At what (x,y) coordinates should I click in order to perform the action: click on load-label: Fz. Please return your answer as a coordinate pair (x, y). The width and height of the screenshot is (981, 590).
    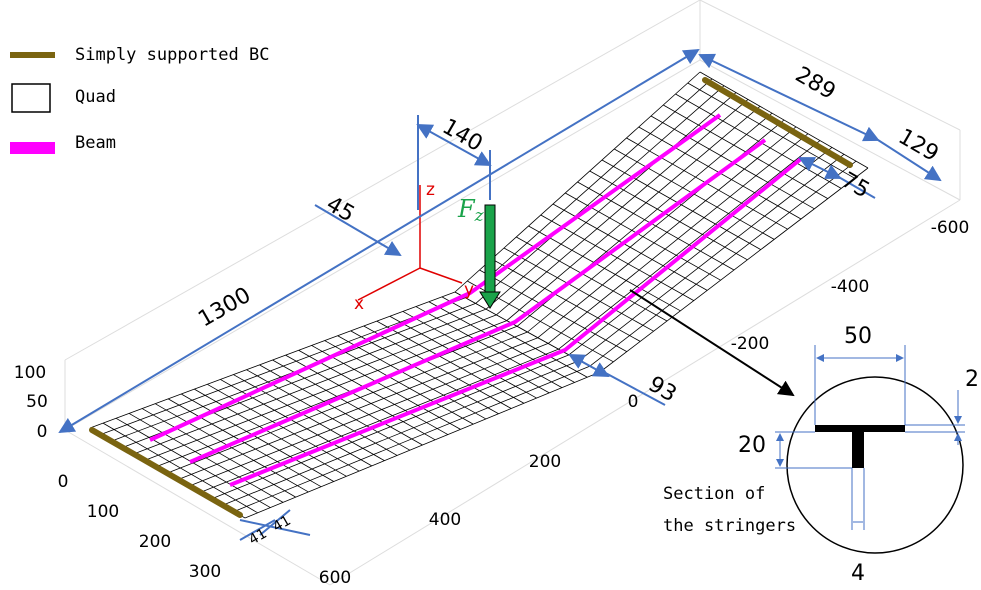
    Looking at the image, I should click on (471, 210).